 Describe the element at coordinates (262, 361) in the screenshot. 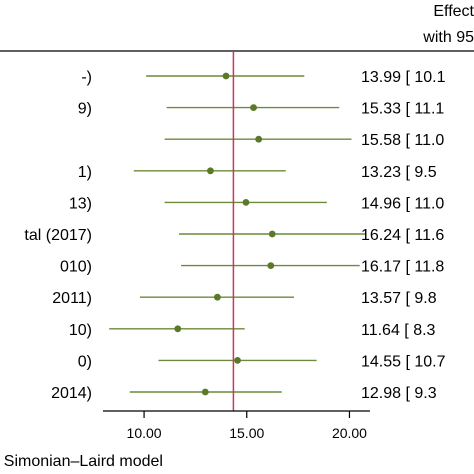

I see `study-row: 0) 14.55 [ 10.7` at that location.